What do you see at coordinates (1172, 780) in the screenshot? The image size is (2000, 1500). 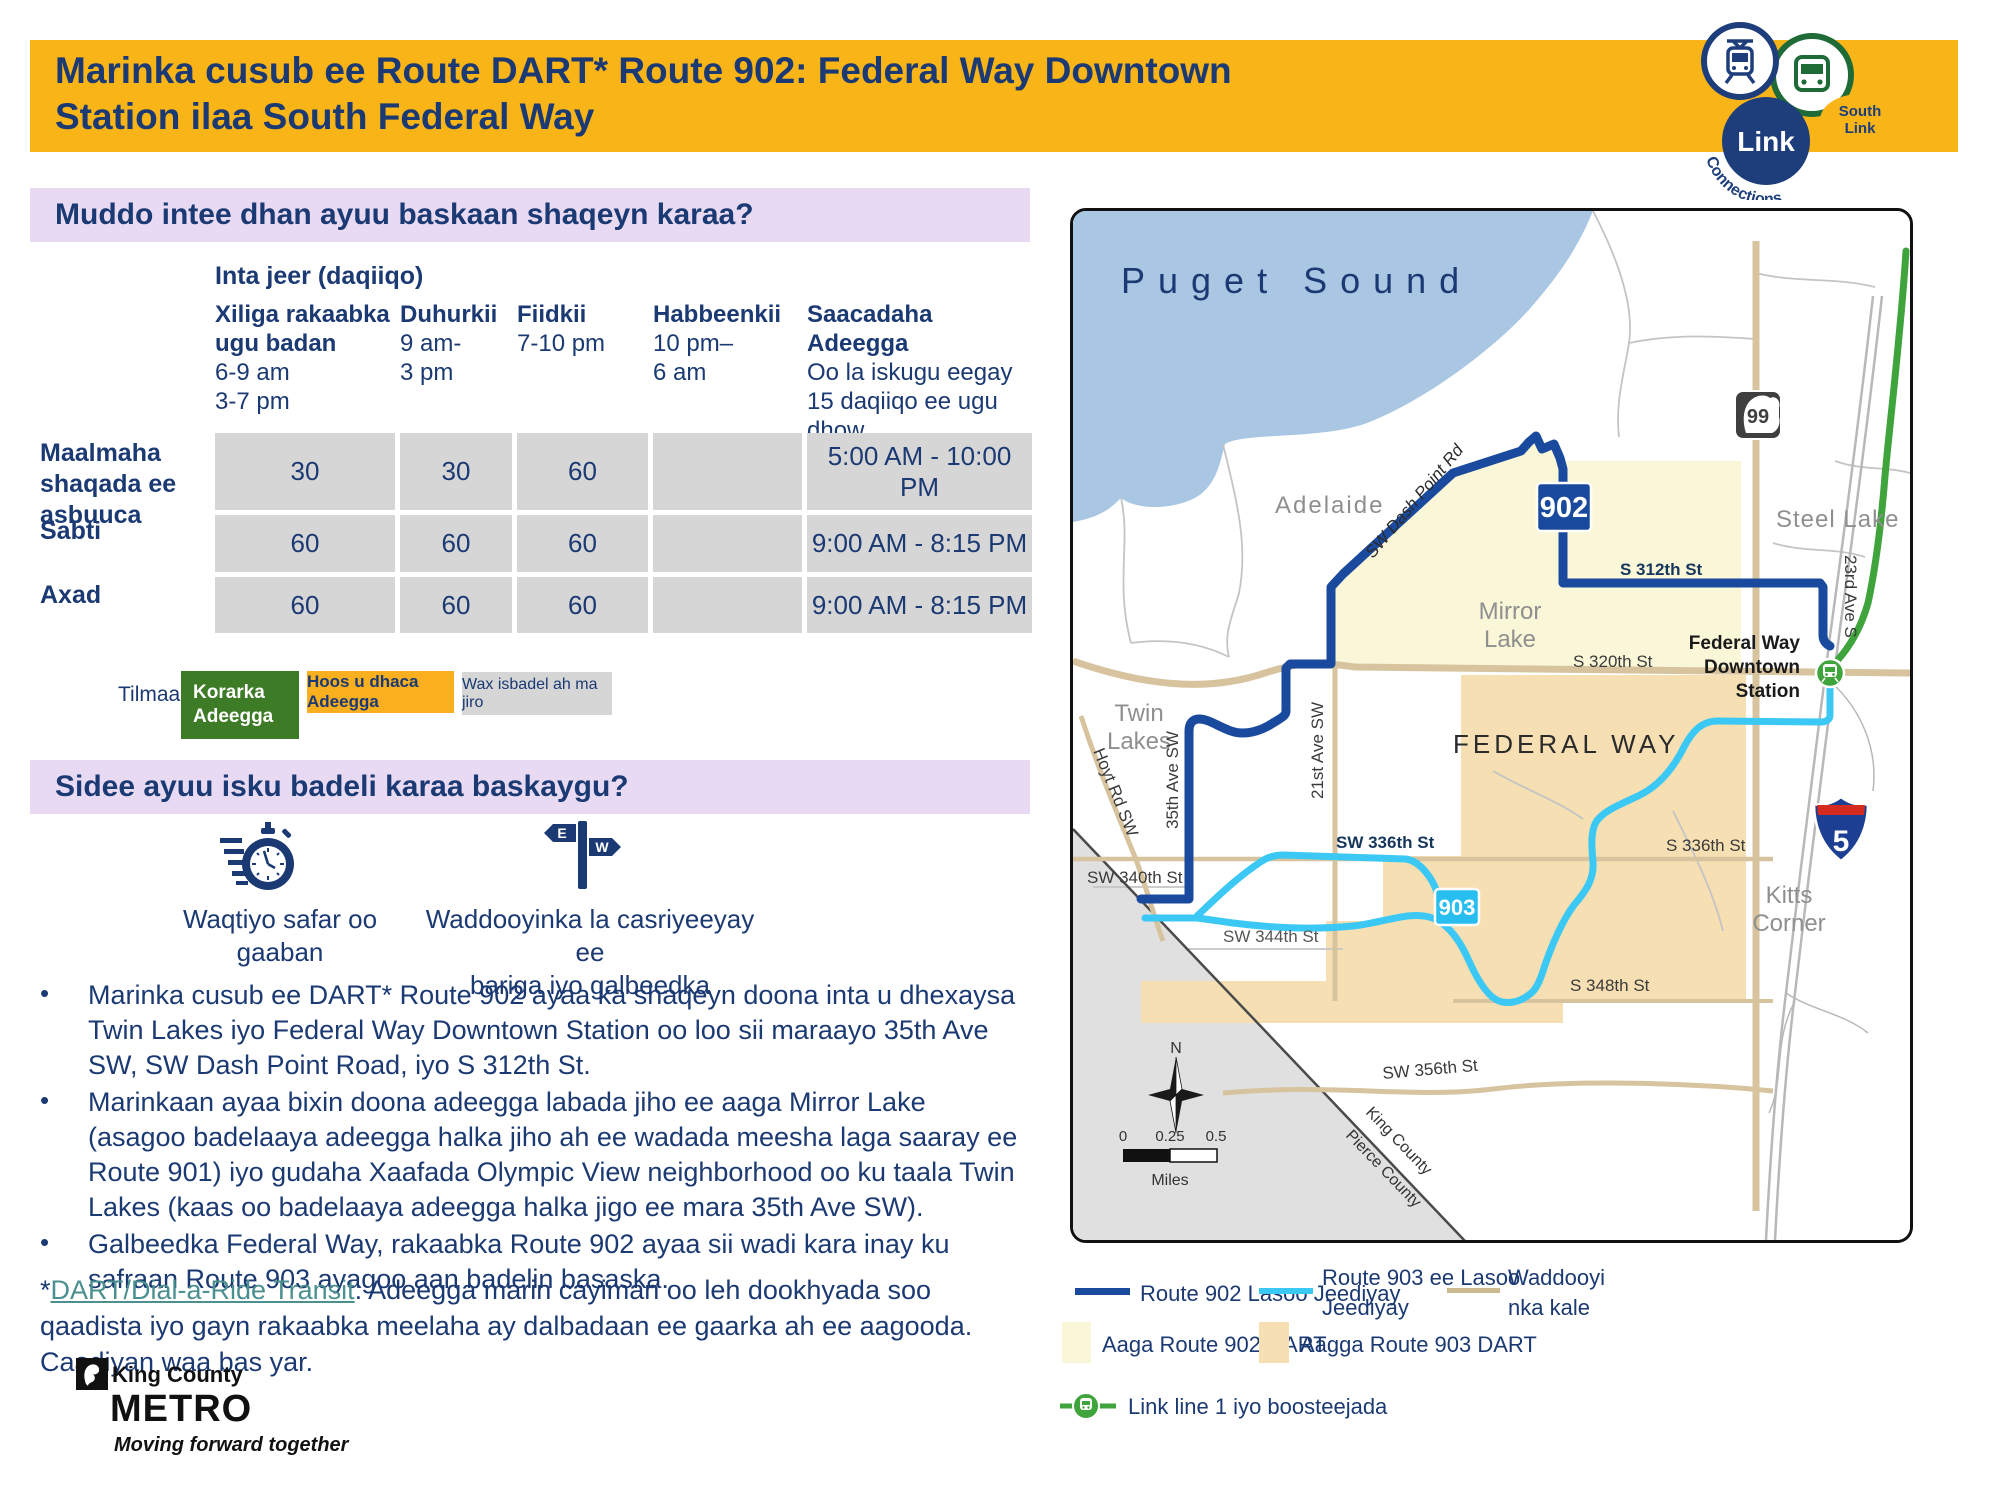 I see `label-35th-ave: 35th Ave SW` at bounding box center [1172, 780].